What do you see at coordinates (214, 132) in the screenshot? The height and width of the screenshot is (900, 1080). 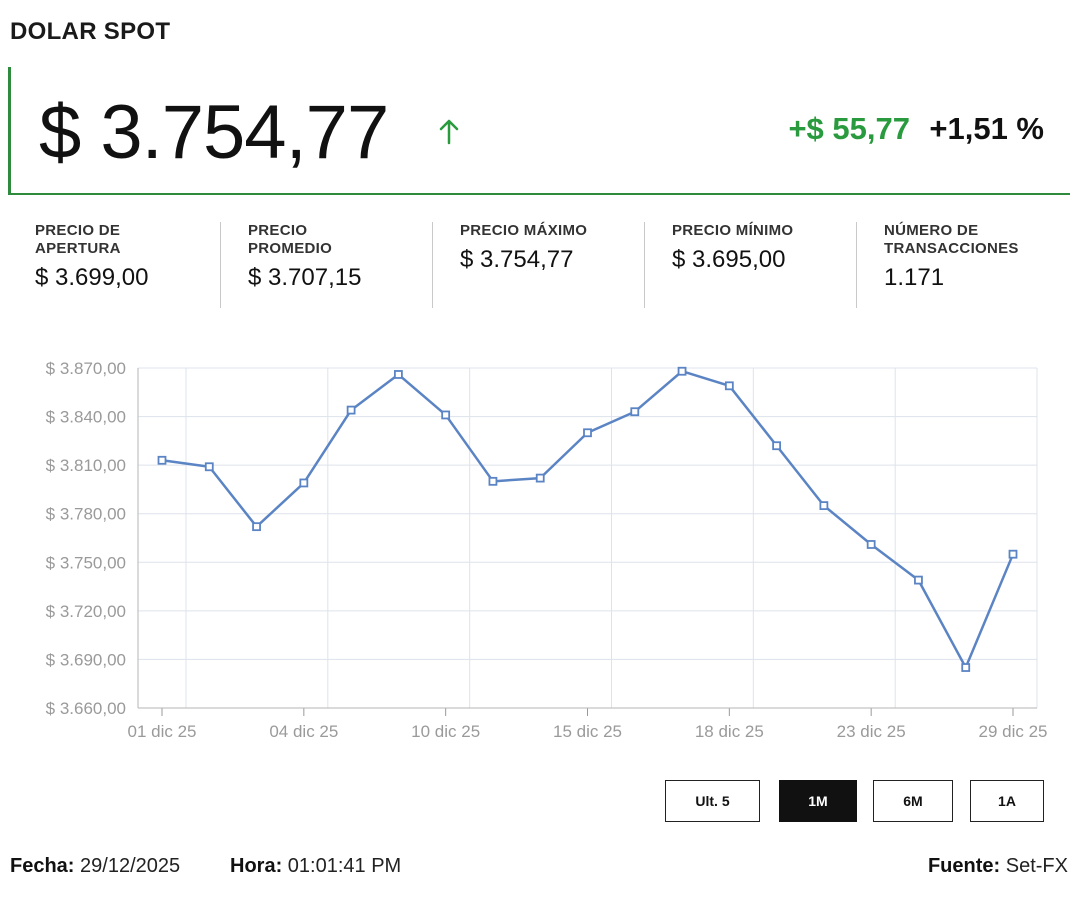 I see `current-price: $ 3.754,77` at bounding box center [214, 132].